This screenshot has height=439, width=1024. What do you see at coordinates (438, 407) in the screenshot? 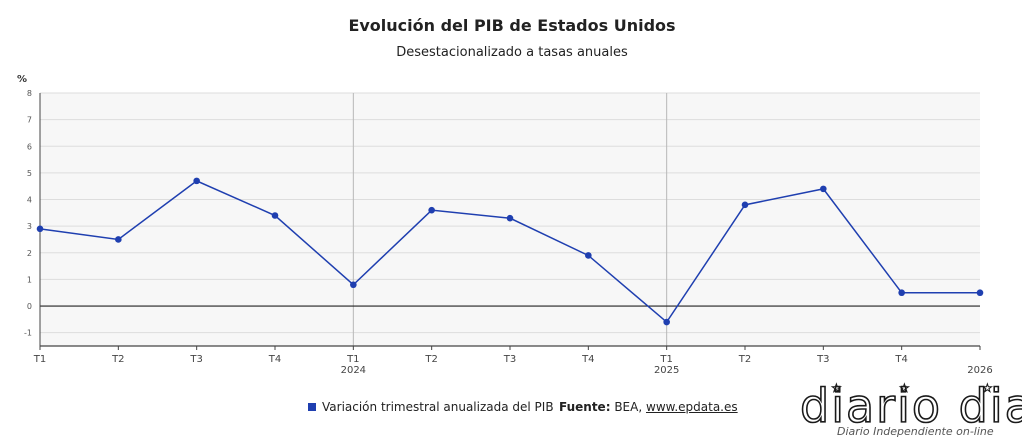
I see `legend-label: Variación trimestral anualizada del PIB` at bounding box center [438, 407].